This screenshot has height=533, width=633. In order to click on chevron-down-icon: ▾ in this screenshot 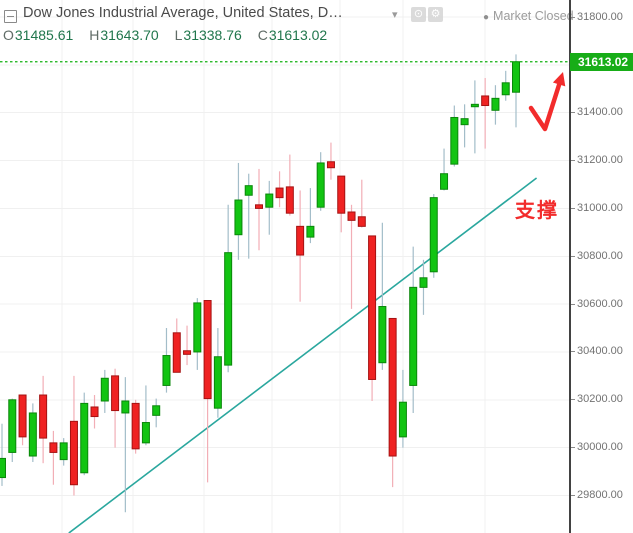, I will do `click(395, 15)`.